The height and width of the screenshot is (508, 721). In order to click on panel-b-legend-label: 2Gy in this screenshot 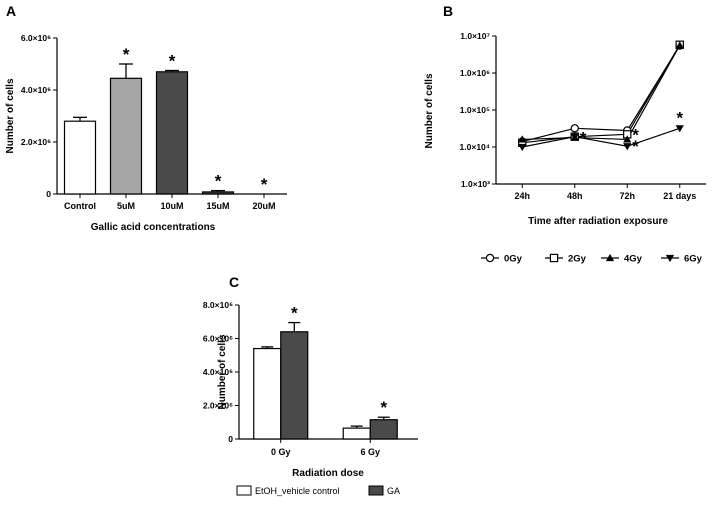, I will do `click(577, 259)`.